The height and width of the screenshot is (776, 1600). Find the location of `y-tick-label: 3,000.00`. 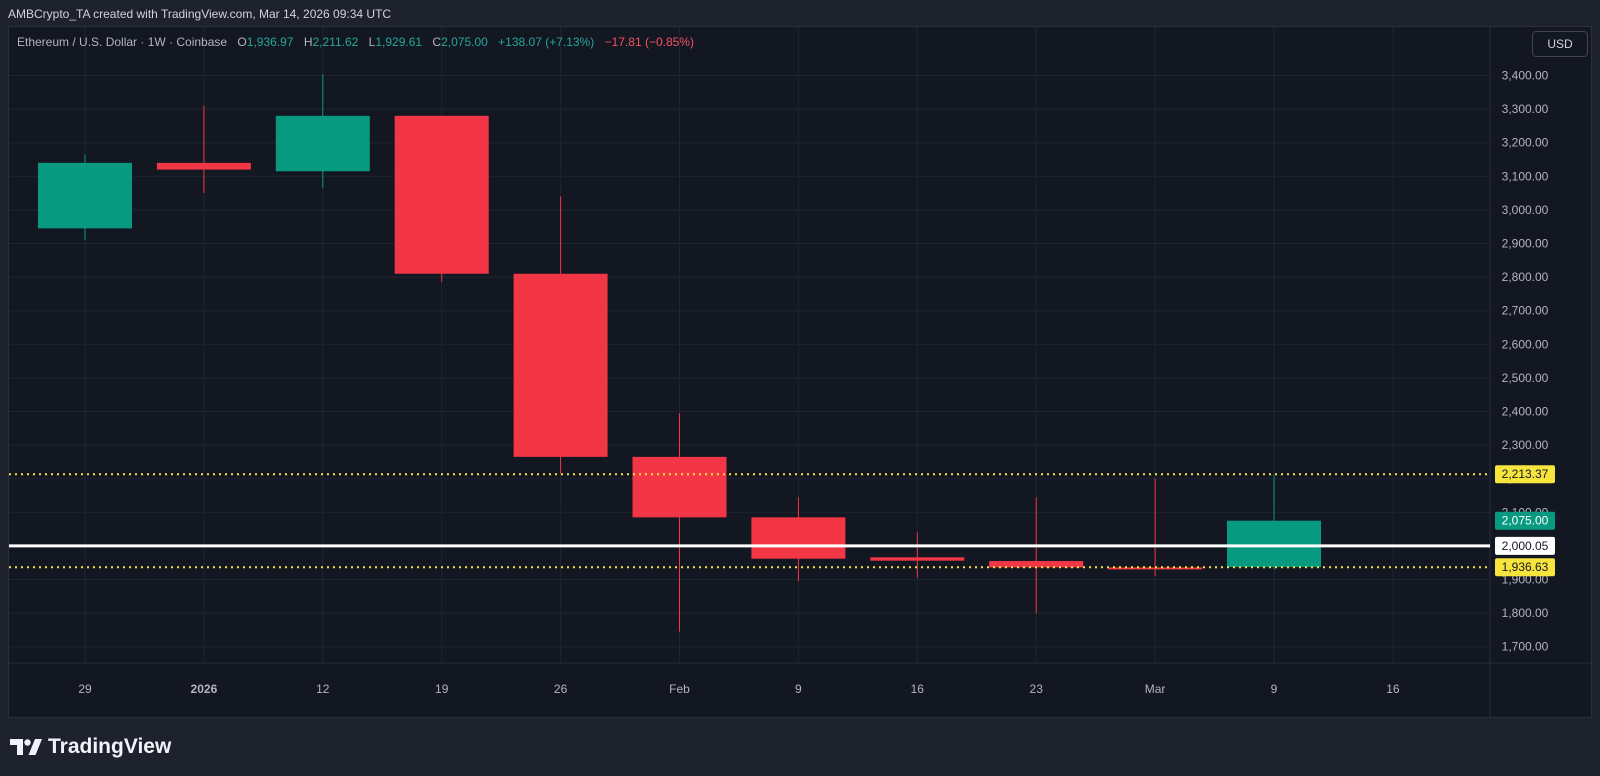

y-tick-label: 3,000.00 is located at coordinates (1525, 210).